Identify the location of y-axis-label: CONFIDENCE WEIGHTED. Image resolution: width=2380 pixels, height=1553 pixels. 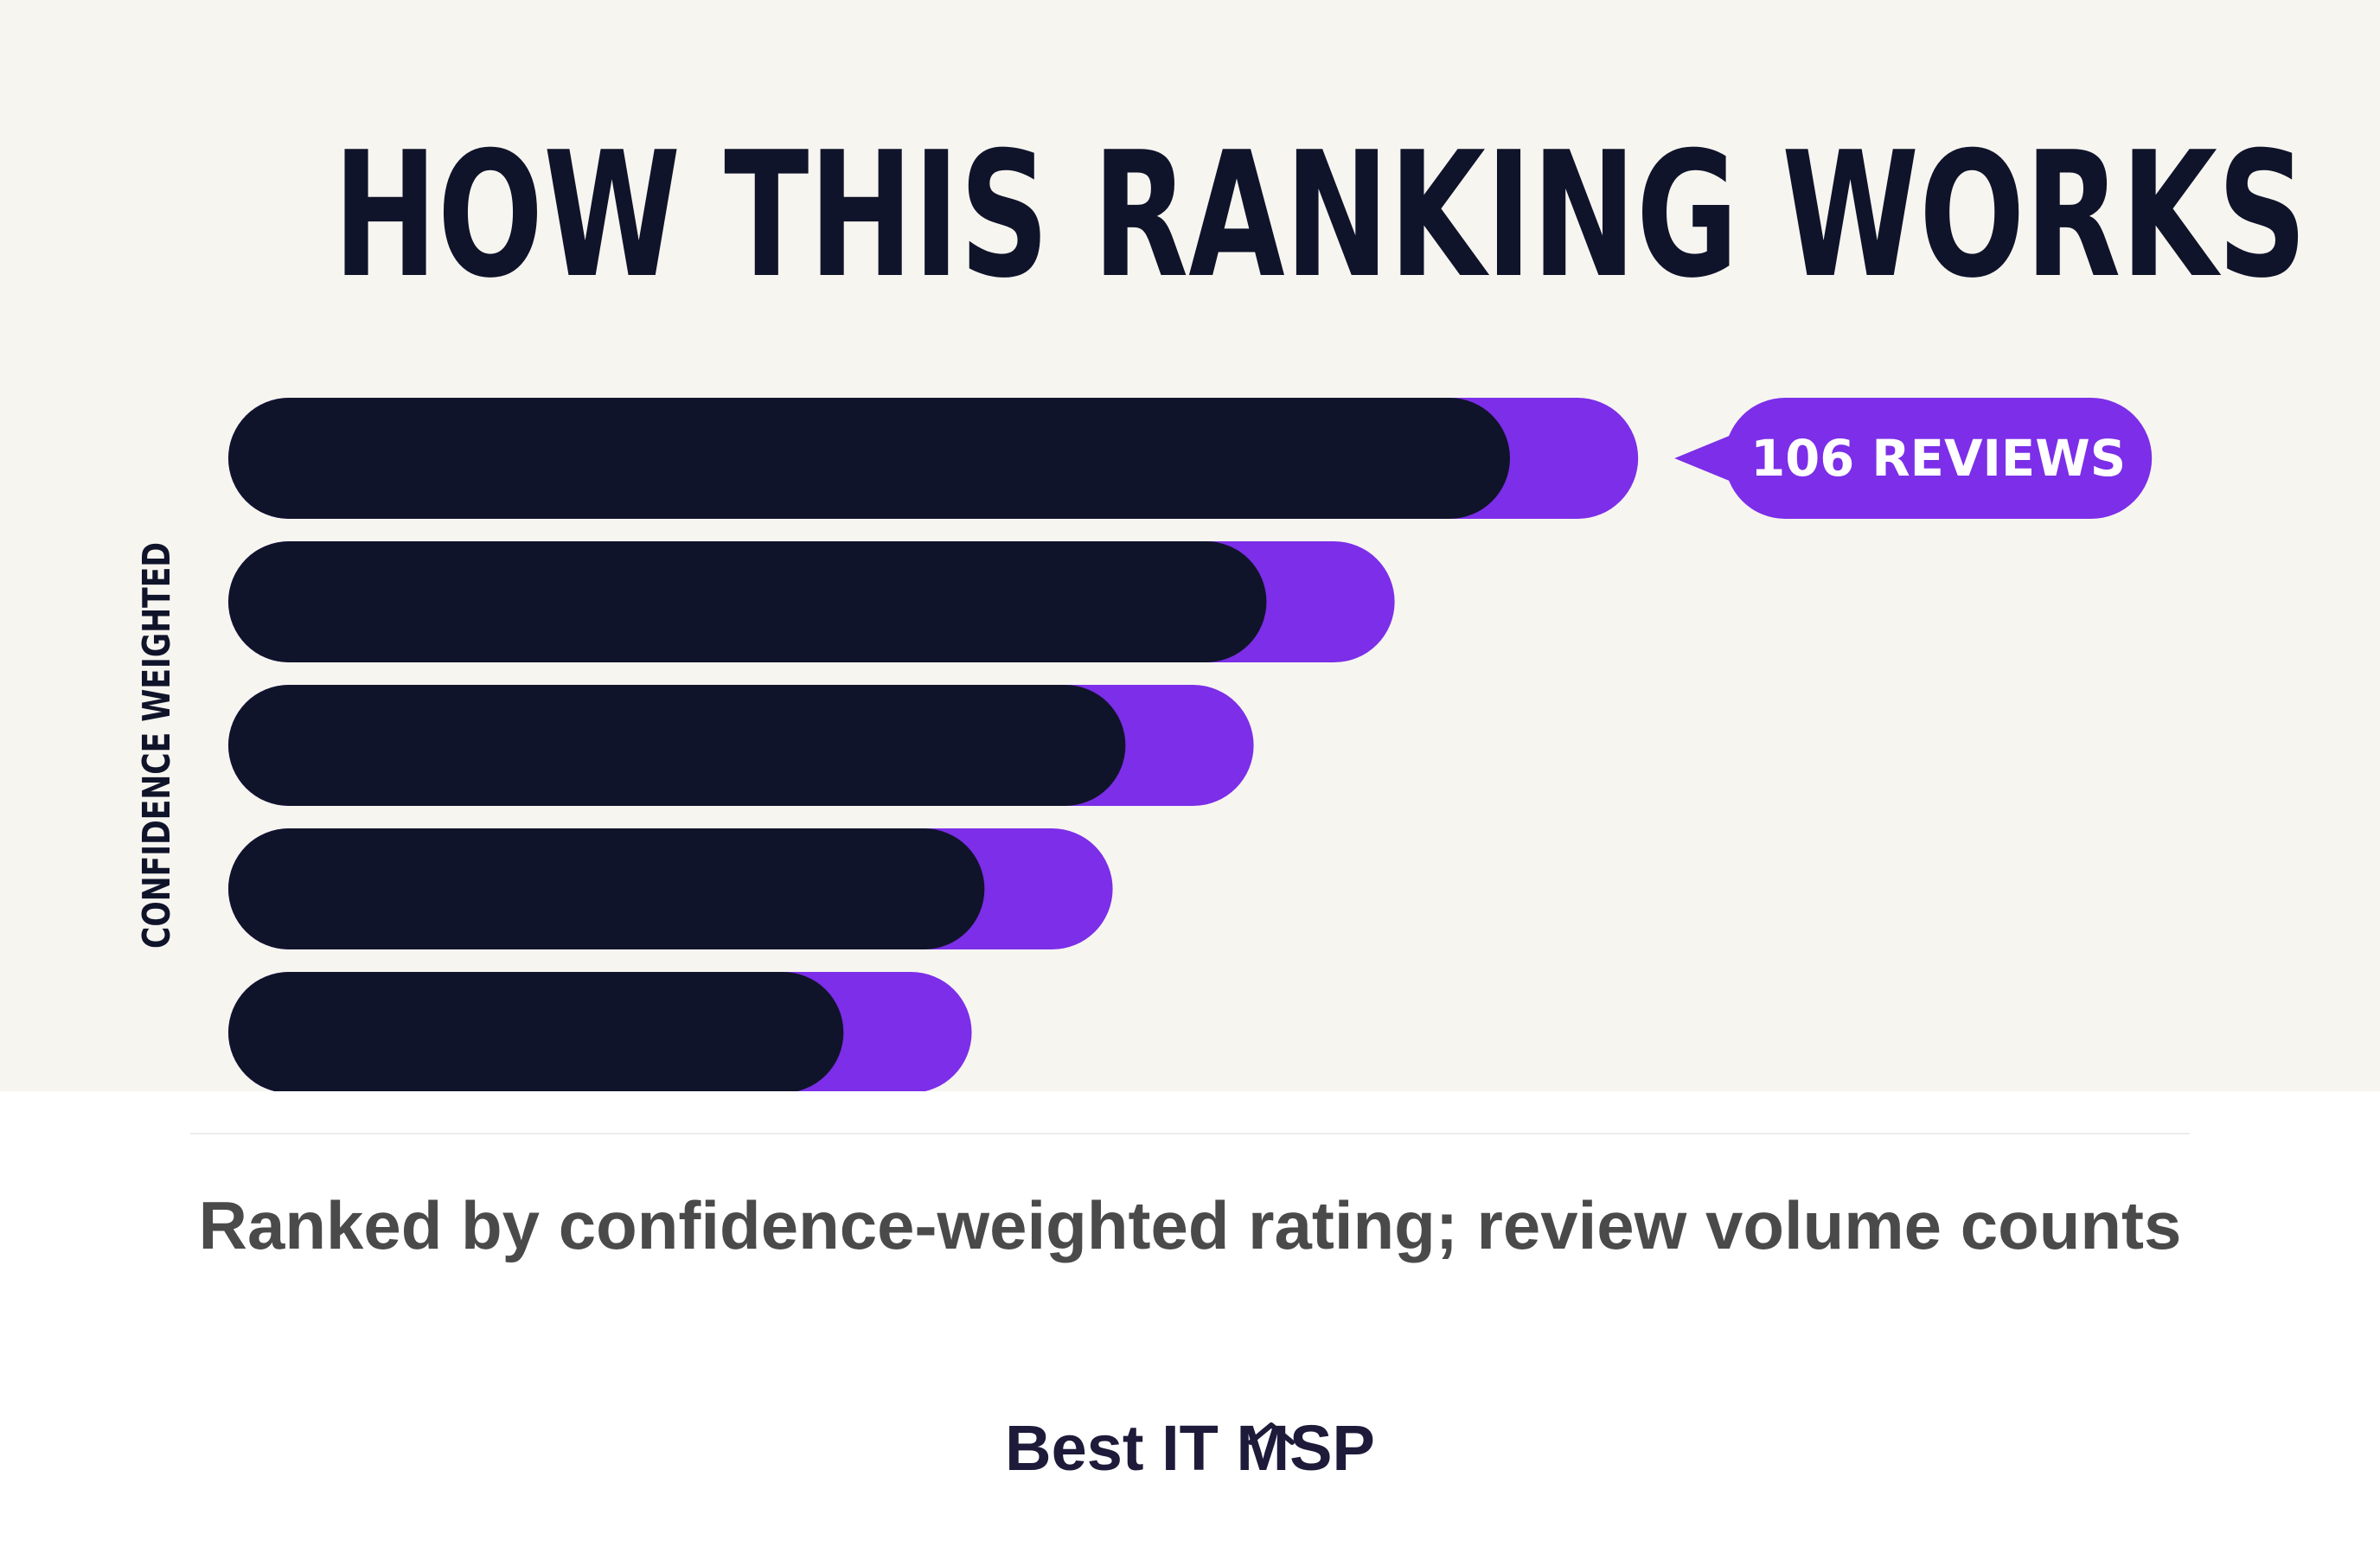
(157, 745).